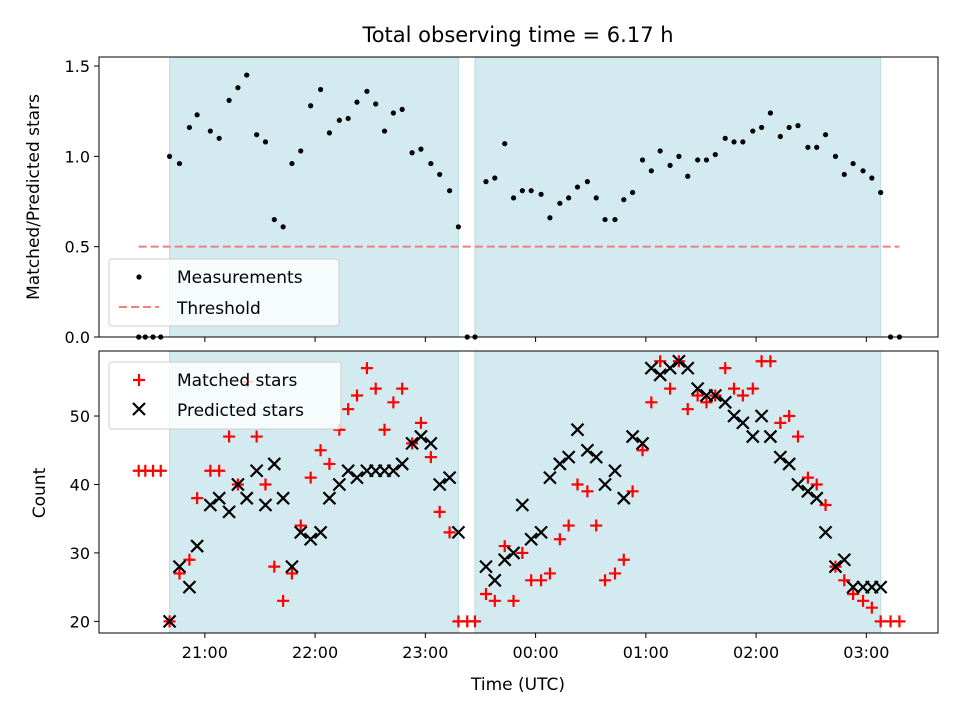  Describe the element at coordinates (40, 492) in the screenshot. I see `bottom-y-axis-label: Count` at that location.